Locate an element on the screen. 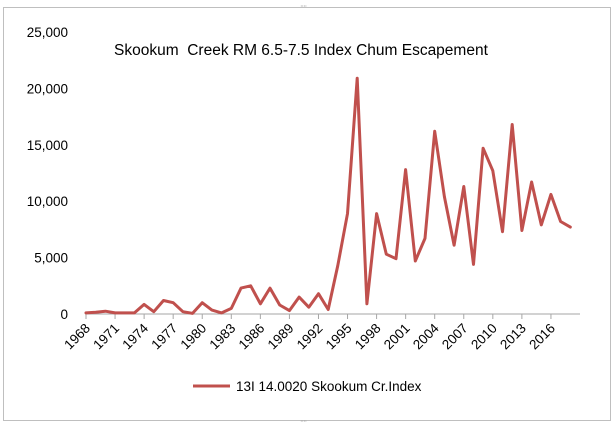  legend: 13I 14.0020 Skookum Cr.Index is located at coordinates (307, 386).